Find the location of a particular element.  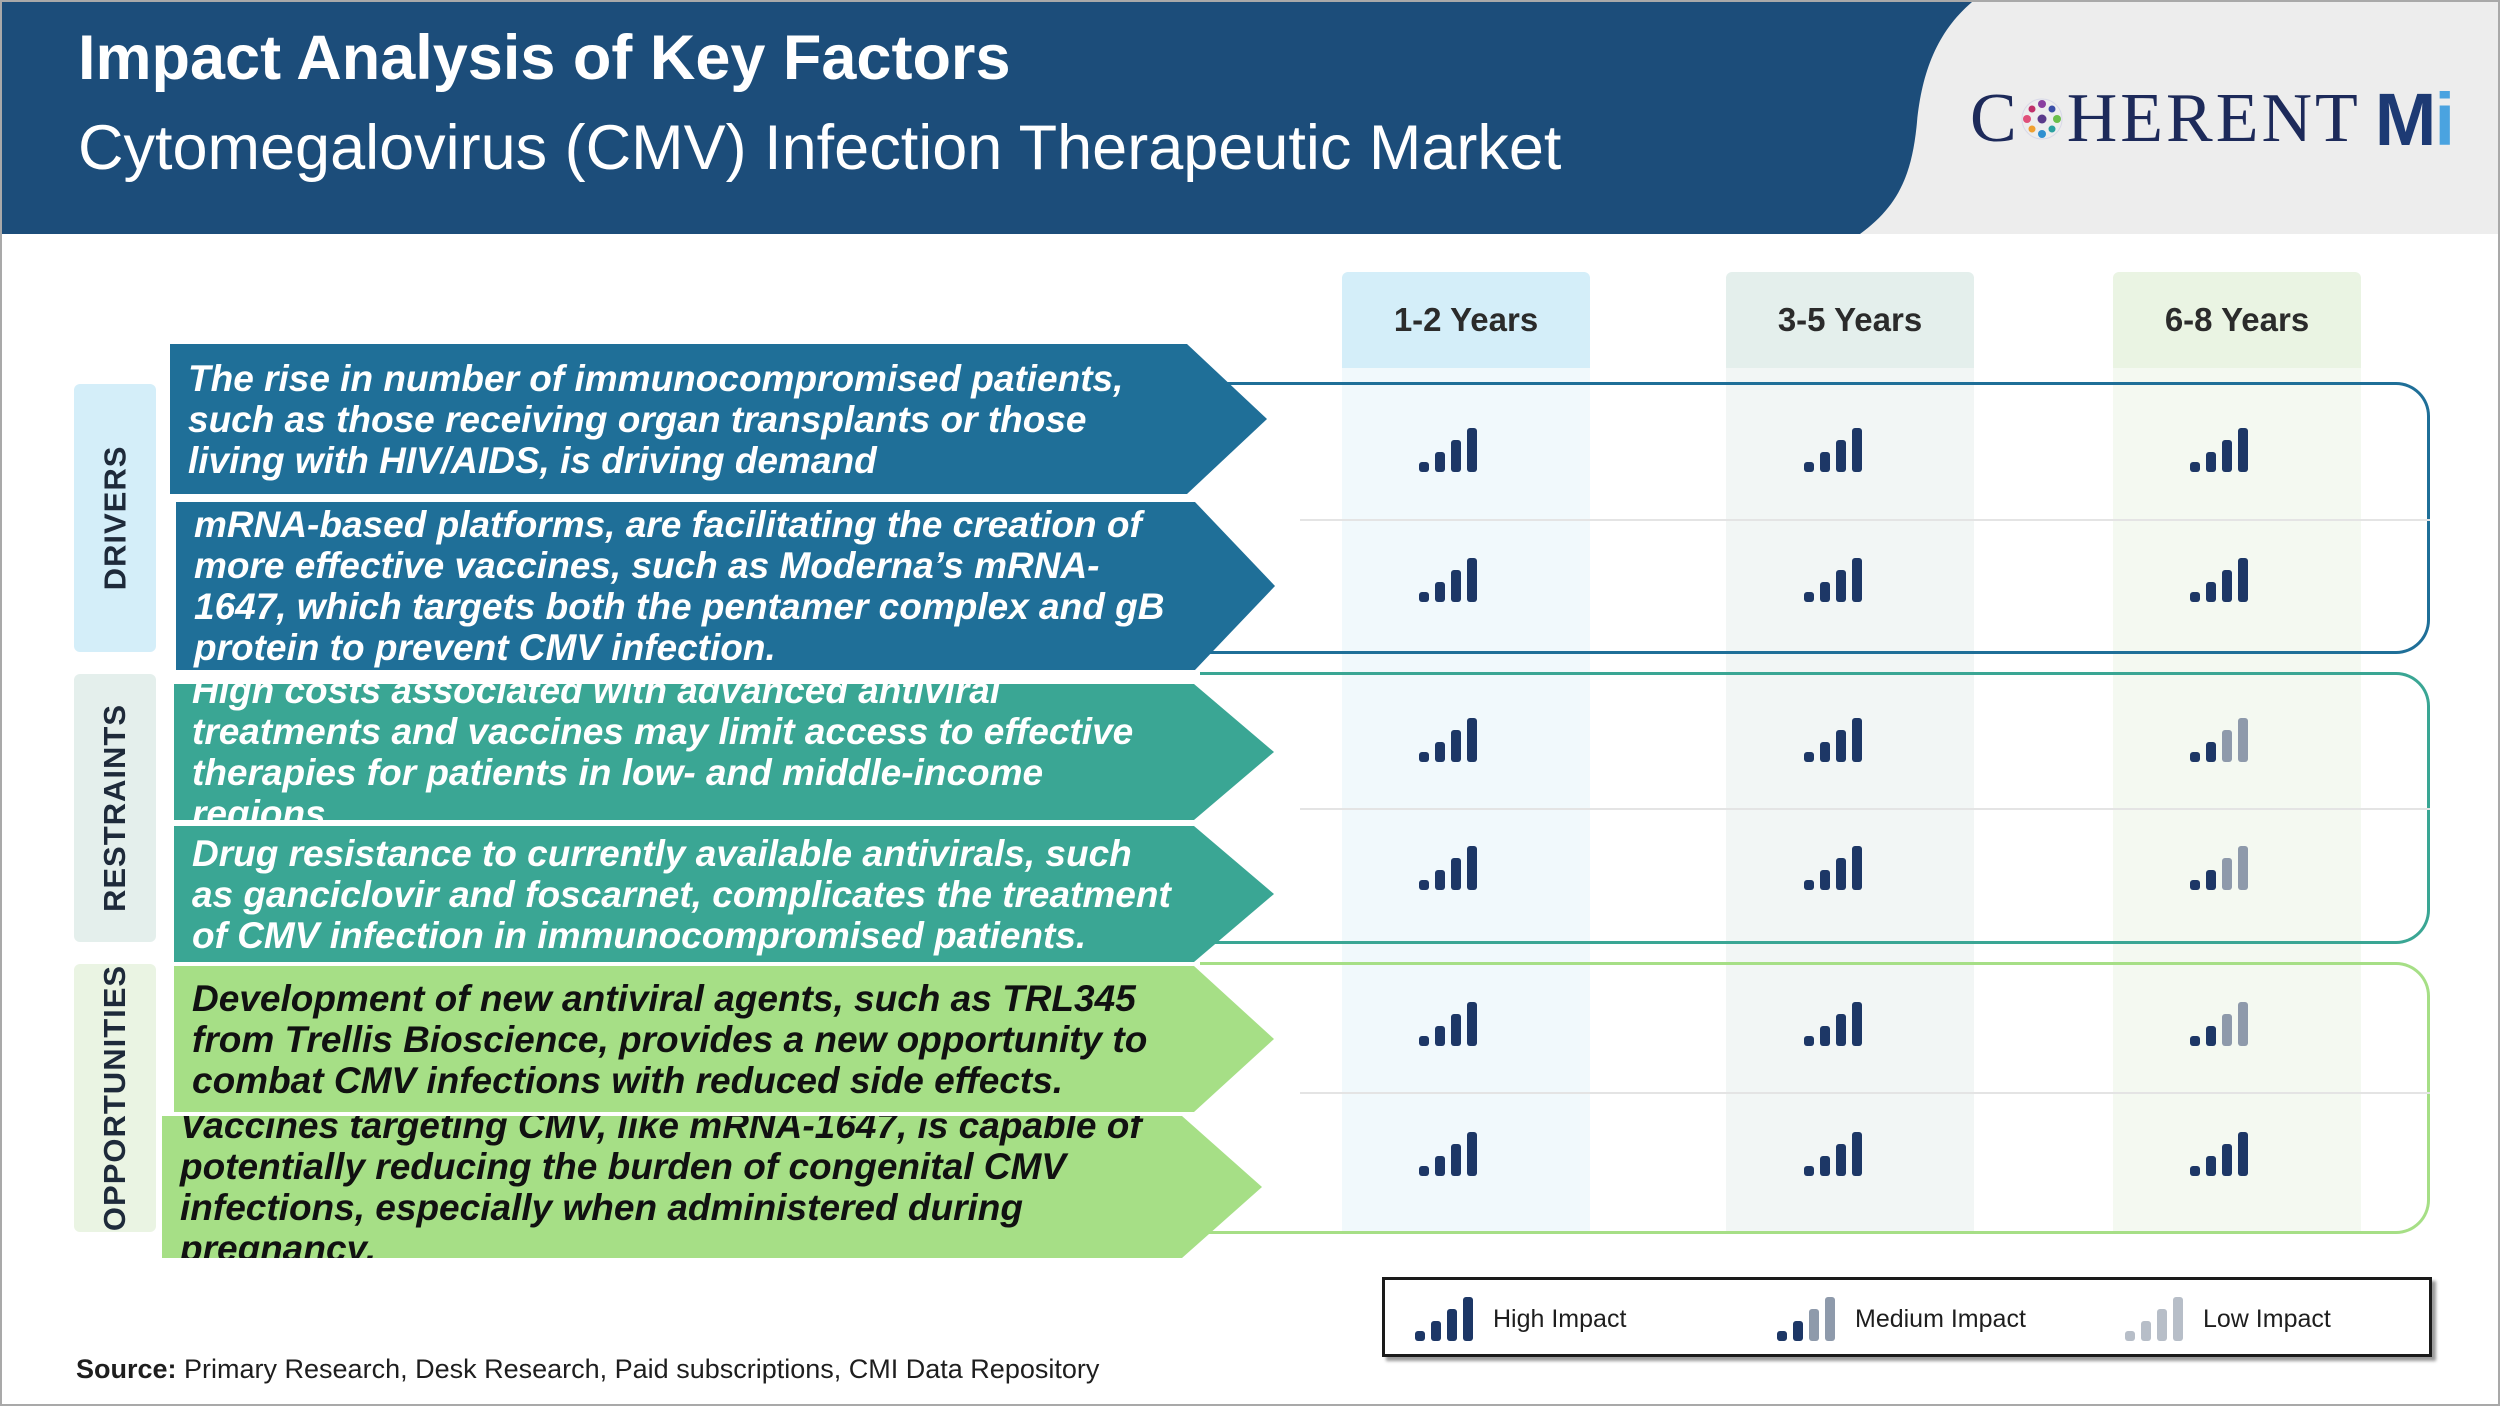

legend: High Impact Medium Impact Low Impact is located at coordinates (1907, 1317).